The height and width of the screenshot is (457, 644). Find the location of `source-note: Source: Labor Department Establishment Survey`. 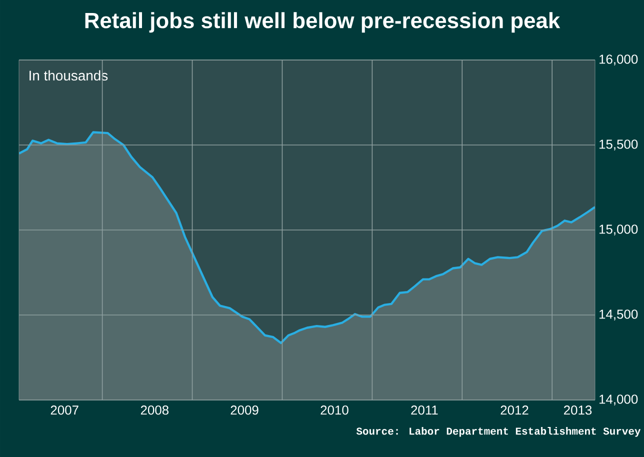

source-note: Source: Labor Department Establishment Survey is located at coordinates (498, 432).